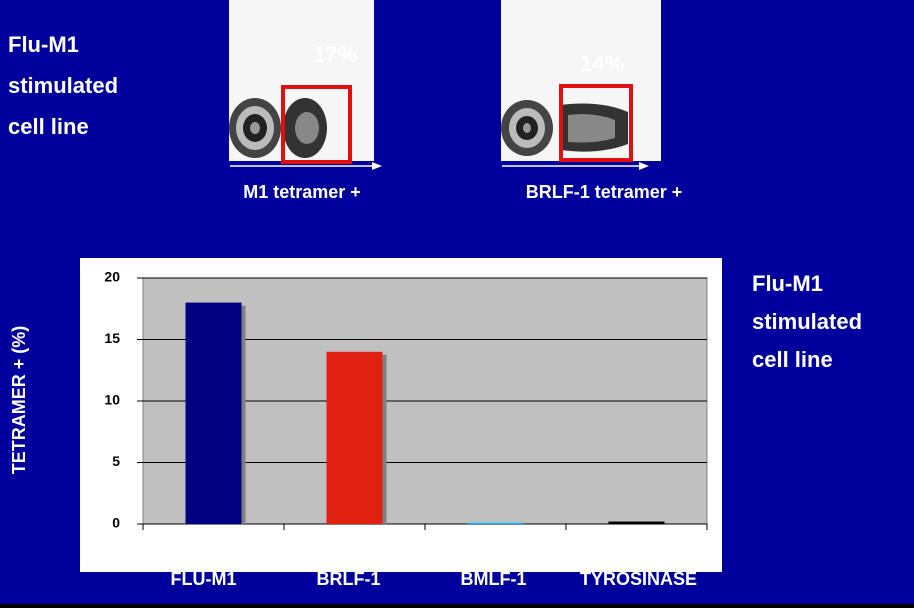 The image size is (914, 608). Describe the element at coordinates (302, 192) in the screenshot. I see `panel-label: M1 tetramer +` at that location.